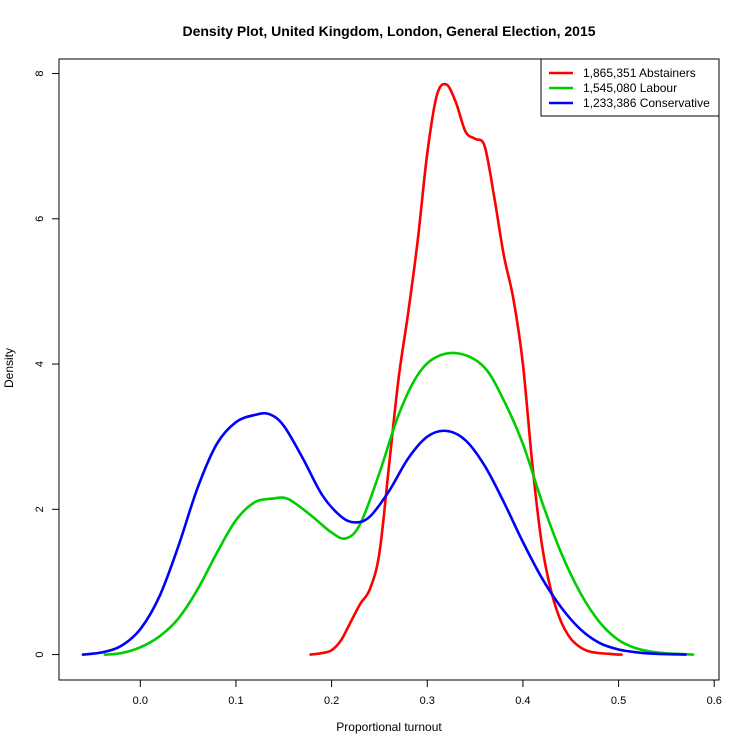 The image size is (750, 750). I want to click on legend-label-labour: 1,545,080 Labour, so click(630, 88).